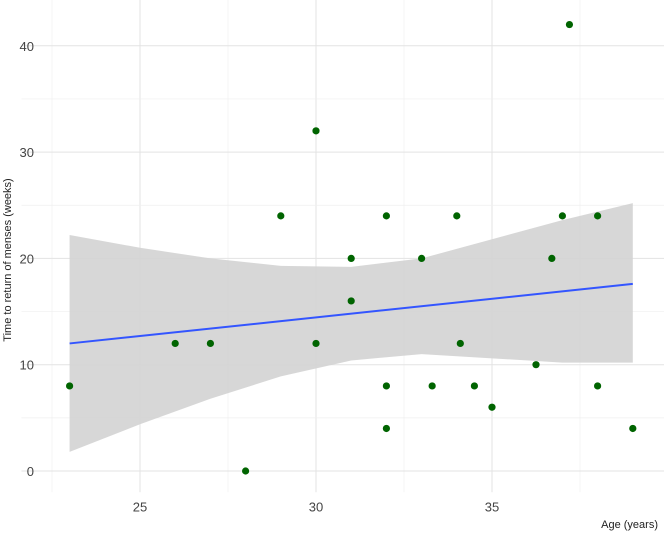 Image resolution: width=664 pixels, height=541 pixels. Describe the element at coordinates (27, 46) in the screenshot. I see `y-tick-label: 40` at that location.